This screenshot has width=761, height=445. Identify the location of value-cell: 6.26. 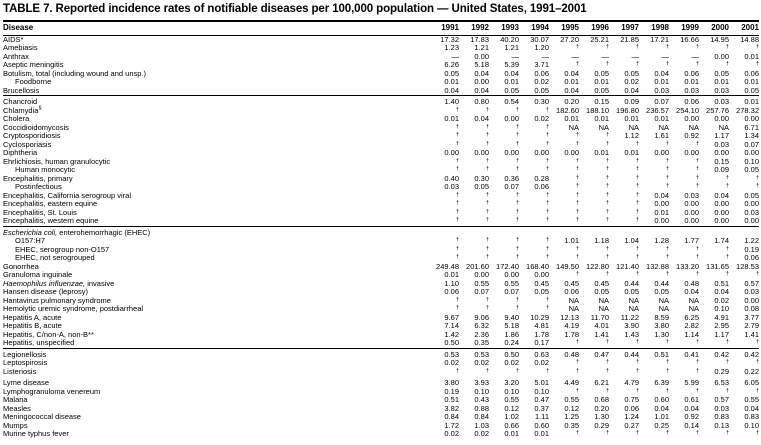
(451, 64).